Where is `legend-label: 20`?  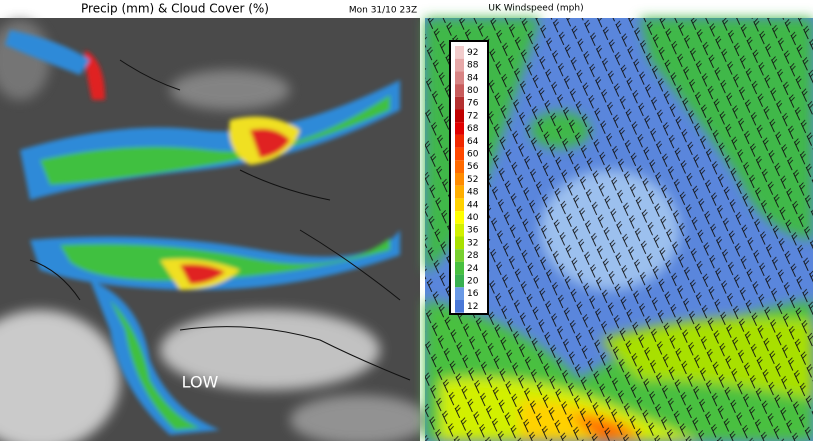
legend-label: 20 is located at coordinates (473, 281).